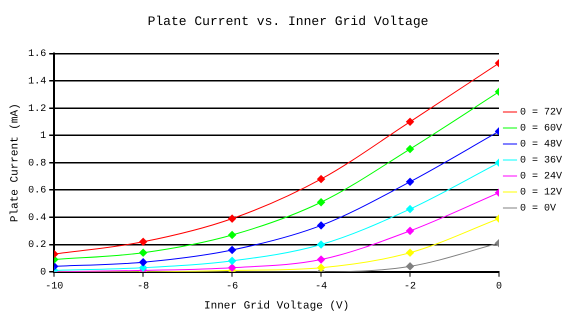  I want to click on legend-label: 0 = 24V, so click(541, 177).